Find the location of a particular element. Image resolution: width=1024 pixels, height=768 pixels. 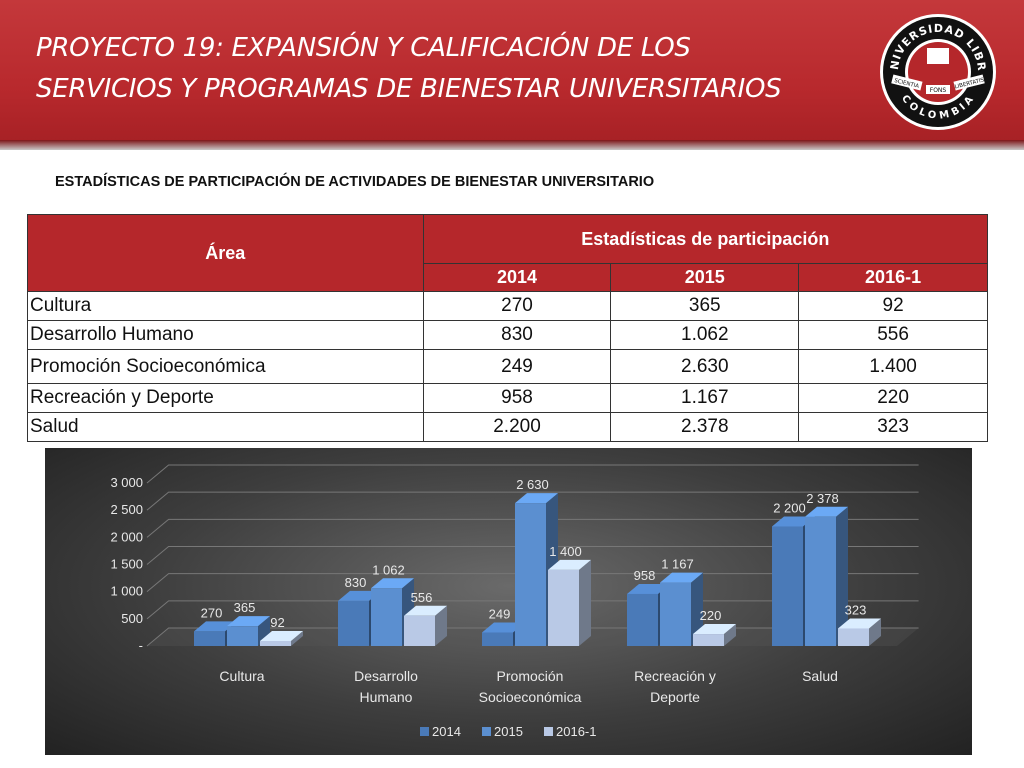

participation-header: Estadísticas de participación is located at coordinates (705, 239).